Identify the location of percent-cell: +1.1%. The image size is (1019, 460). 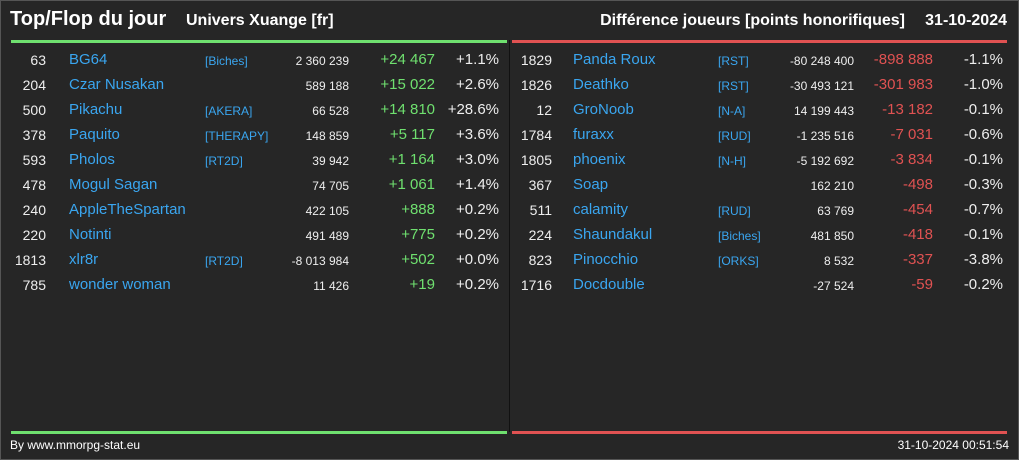
(477, 59).